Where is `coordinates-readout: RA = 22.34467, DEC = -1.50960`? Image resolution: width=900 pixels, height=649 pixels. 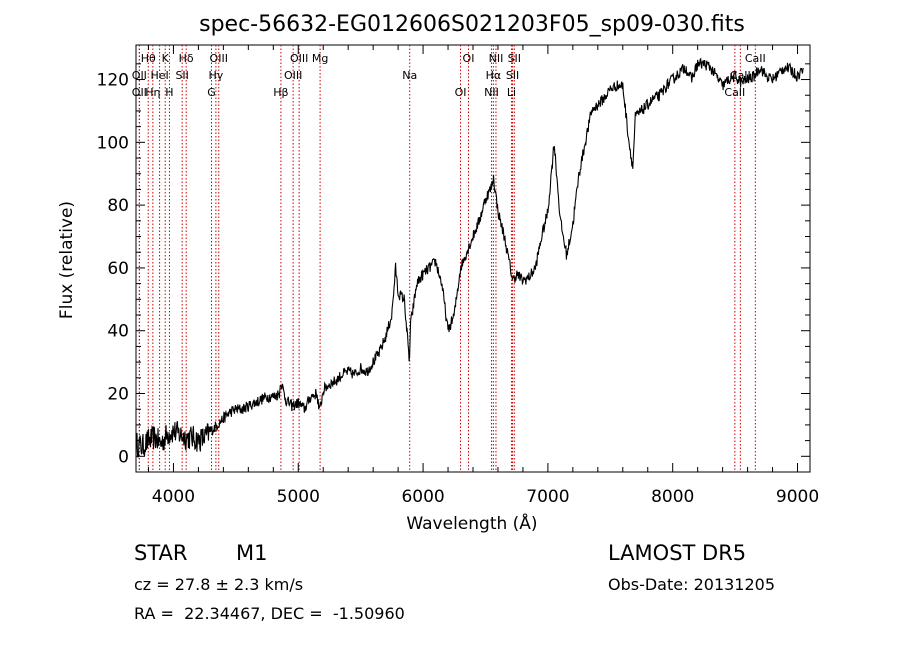 coordinates-readout: RA = 22.34467, DEC = -1.50960 is located at coordinates (269, 613).